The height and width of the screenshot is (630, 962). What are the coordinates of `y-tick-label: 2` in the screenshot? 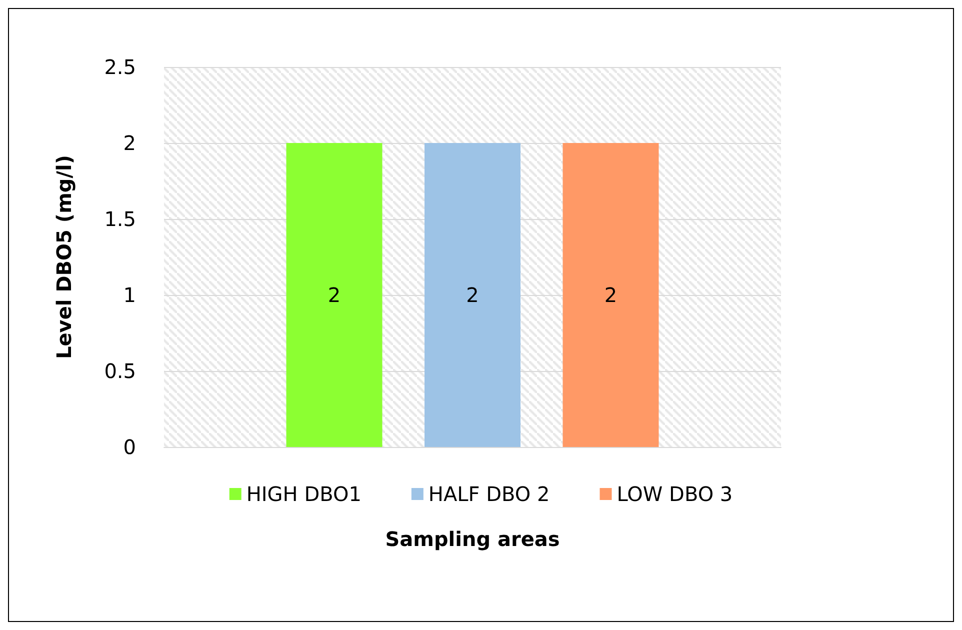 It's located at (129, 143).